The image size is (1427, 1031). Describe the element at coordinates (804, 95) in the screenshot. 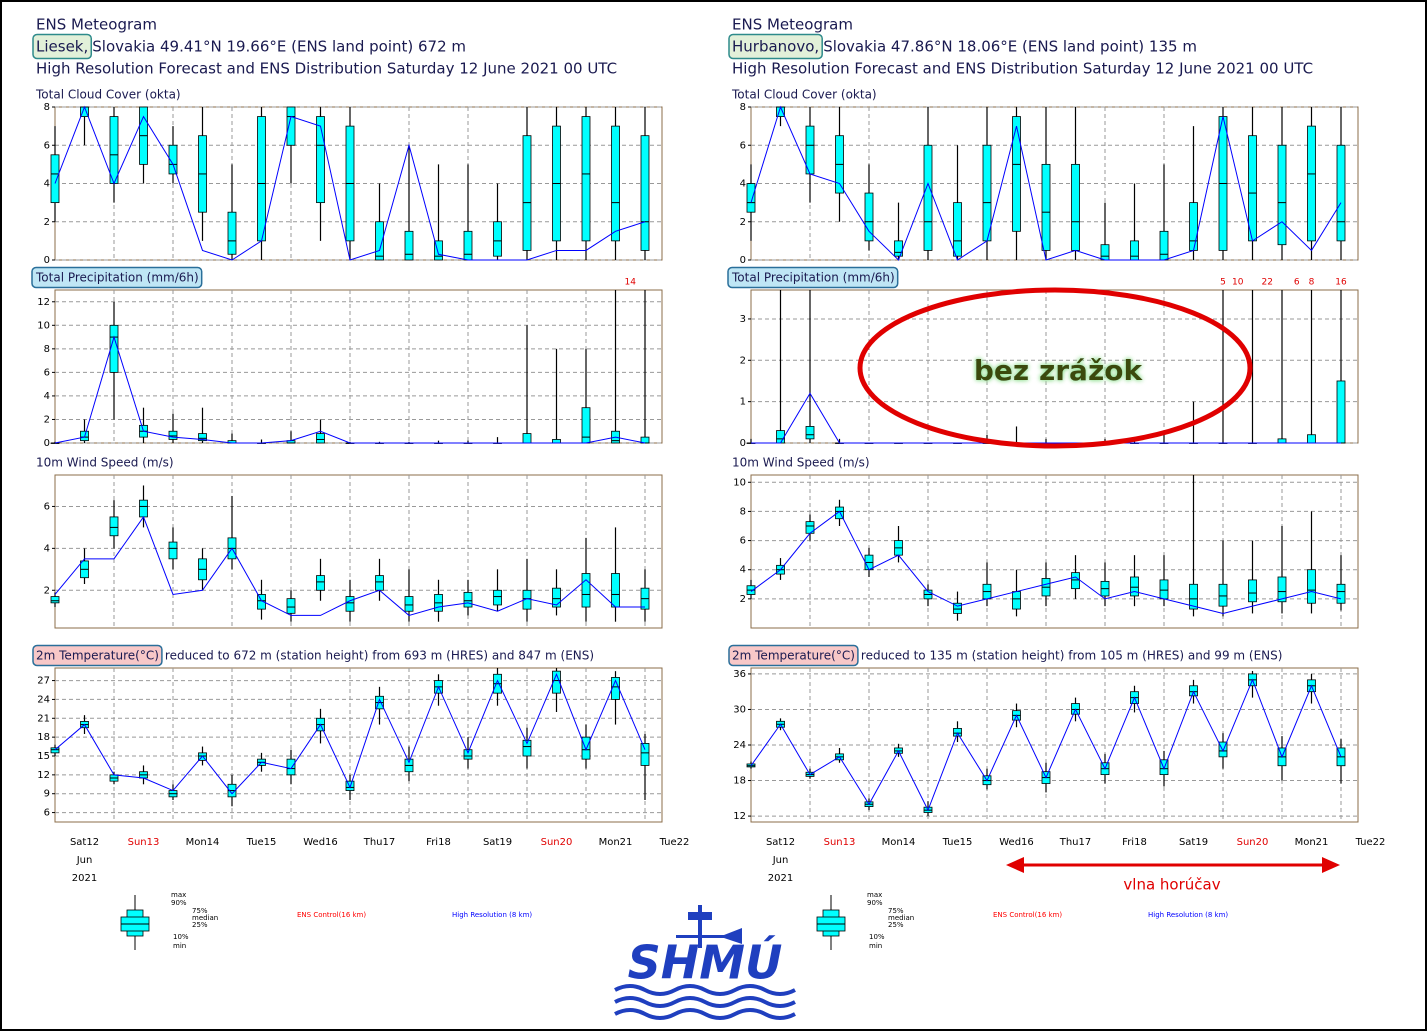

I see `panel-title: Total Cloud Cover (okta)` at that location.